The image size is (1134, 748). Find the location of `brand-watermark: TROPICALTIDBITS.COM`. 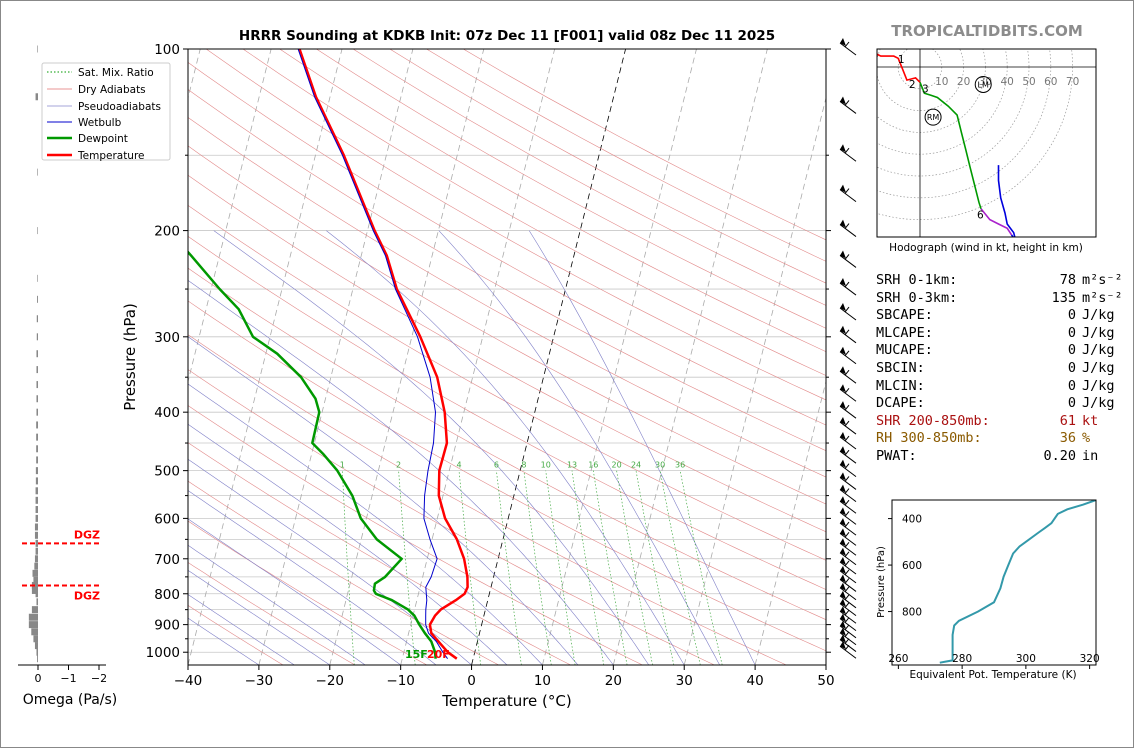

brand-watermark: TROPICALTIDBITS.COM is located at coordinates (987, 31).